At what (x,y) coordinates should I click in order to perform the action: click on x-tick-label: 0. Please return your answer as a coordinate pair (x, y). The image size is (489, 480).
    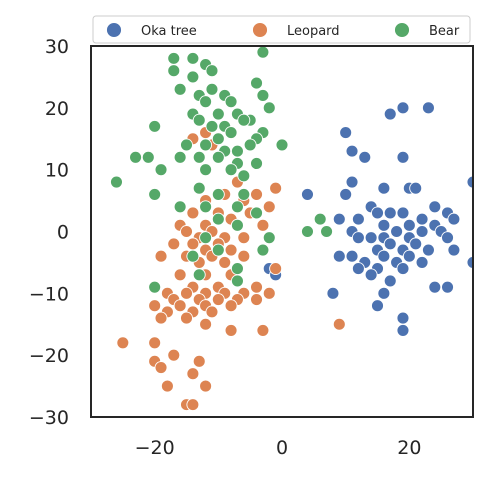
    Looking at the image, I should click on (282, 448).